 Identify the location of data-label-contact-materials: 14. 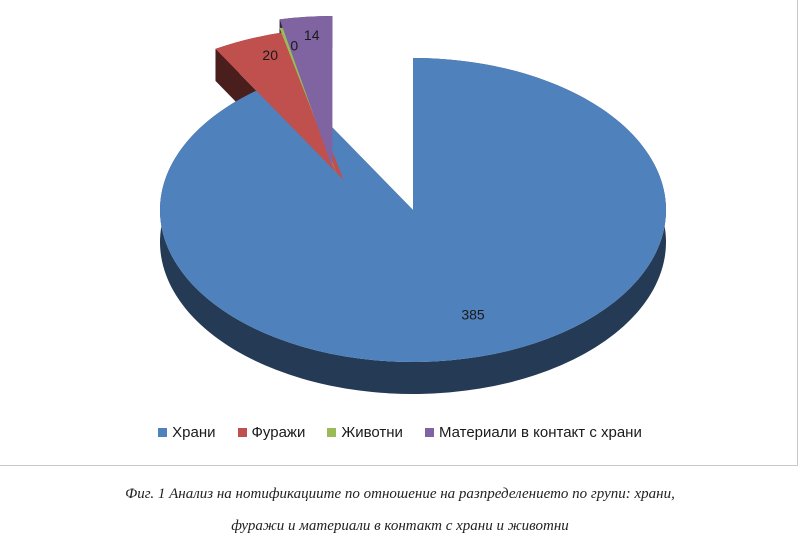
(312, 35).